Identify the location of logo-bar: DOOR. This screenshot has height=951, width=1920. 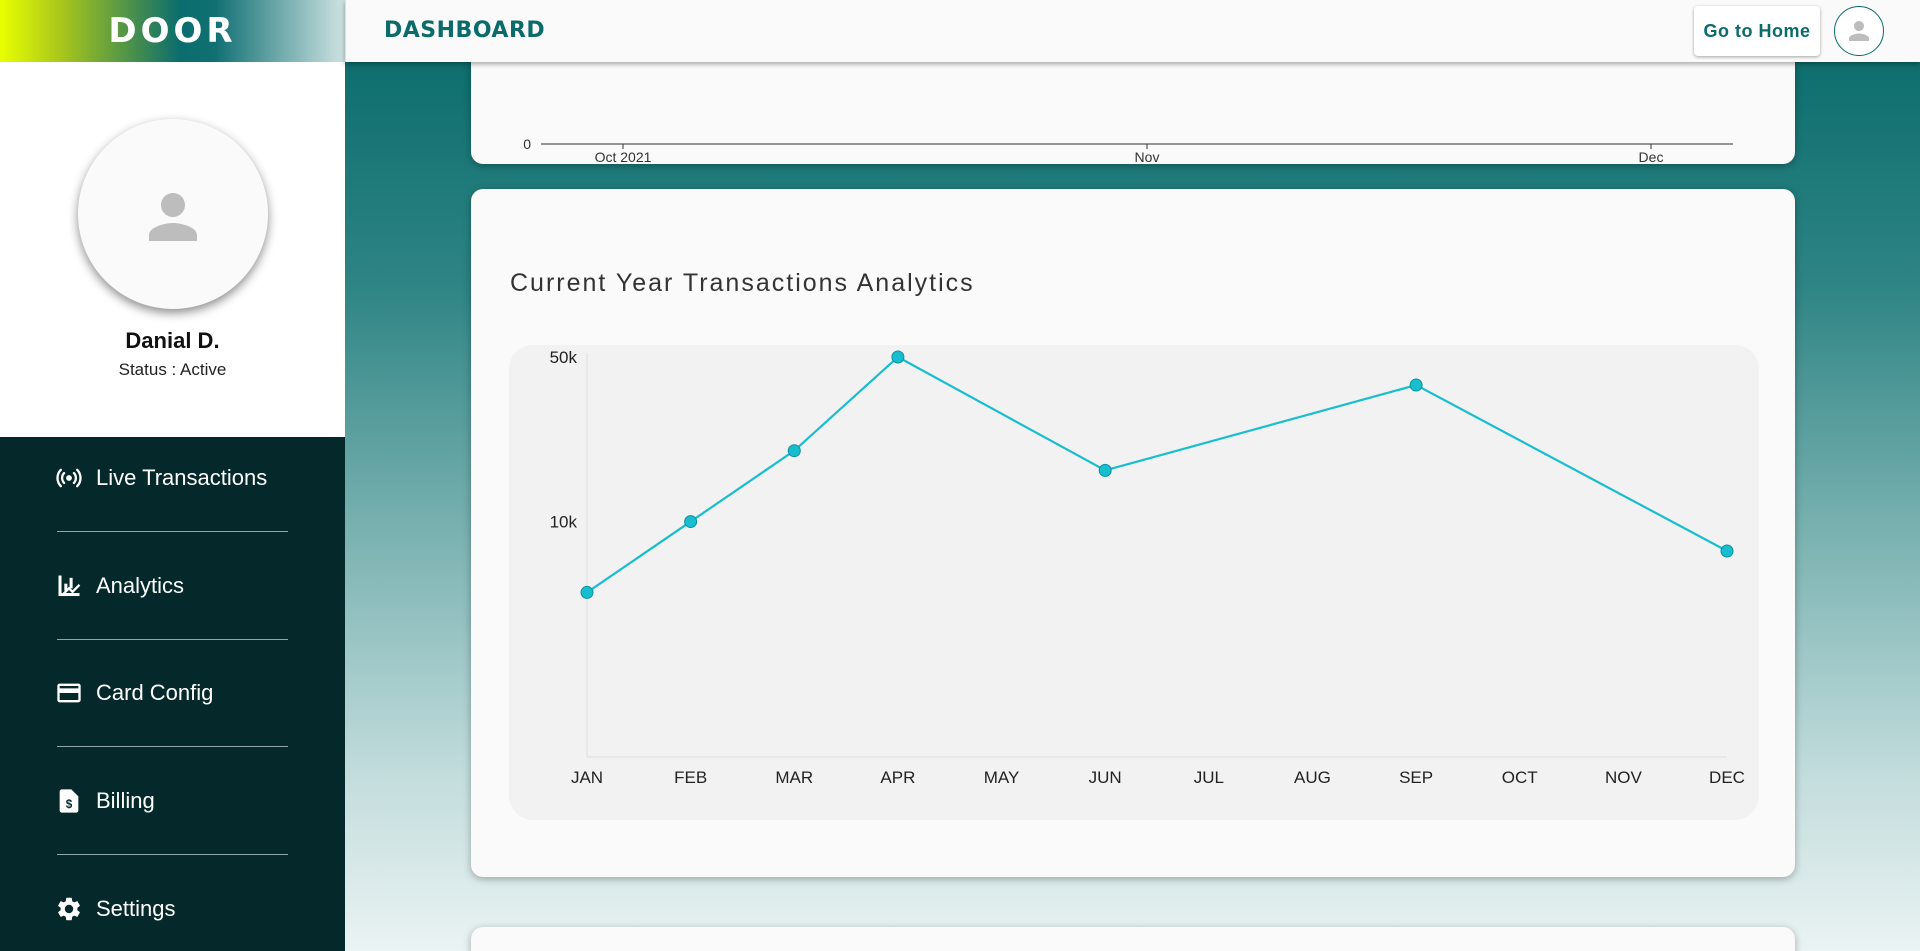
(172, 31).